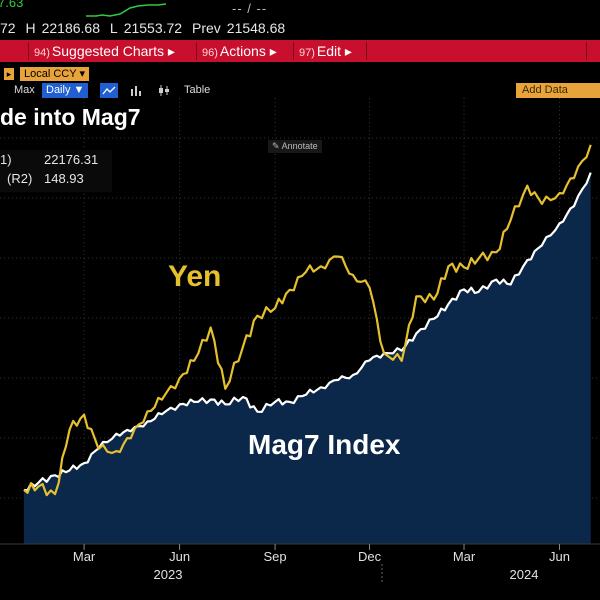 Image resolution: width=600 pixels, height=600 pixels. Describe the element at coordinates (206, 28) in the screenshot. I see `prev-label: Prev` at that location.